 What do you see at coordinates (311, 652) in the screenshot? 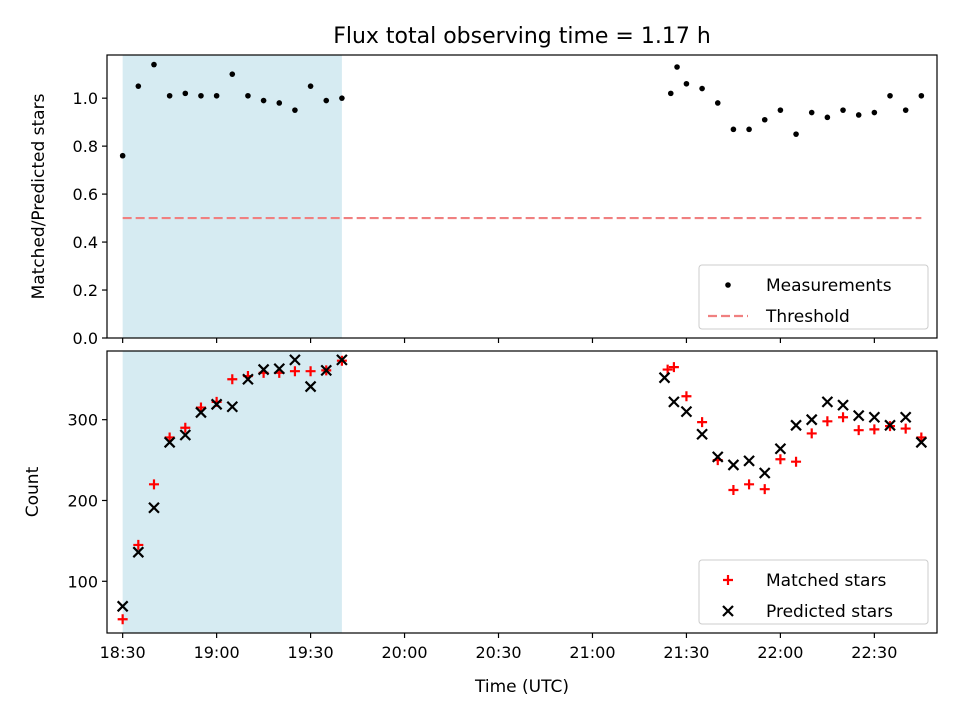
I see `x-tick-label: 19:30` at bounding box center [311, 652].